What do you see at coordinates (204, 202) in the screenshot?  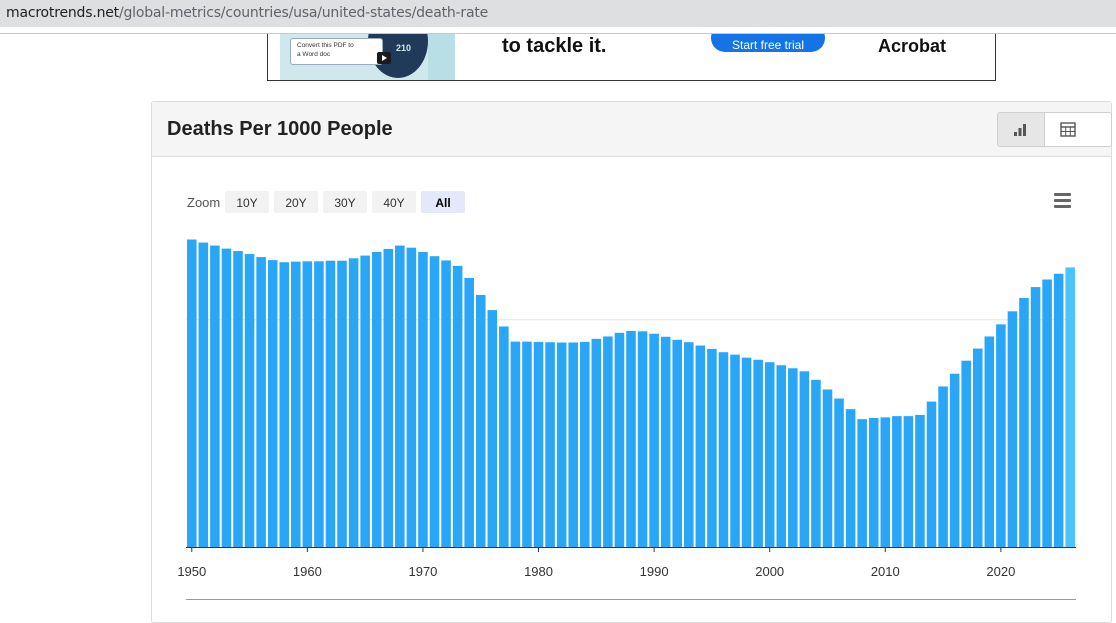 I see `zoom-label: Zoom` at bounding box center [204, 202].